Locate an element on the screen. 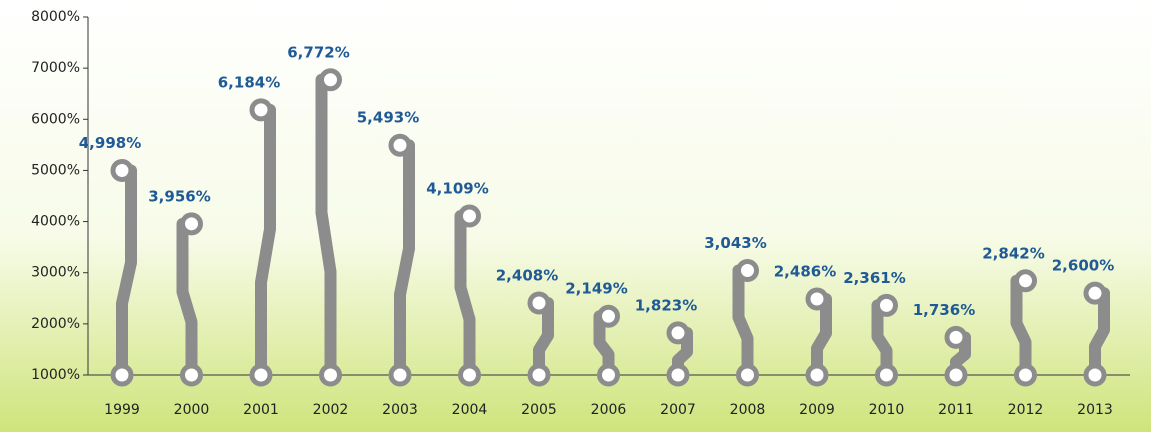 The height and width of the screenshot is (432, 1151). x-tick-label: 2009 is located at coordinates (817, 410).